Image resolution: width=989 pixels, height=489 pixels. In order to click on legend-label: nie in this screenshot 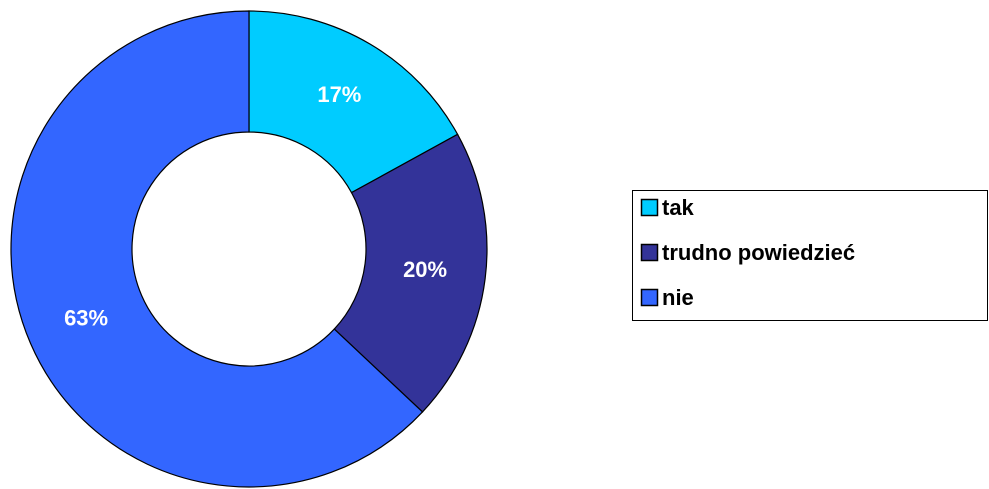, I will do `click(678, 297)`.